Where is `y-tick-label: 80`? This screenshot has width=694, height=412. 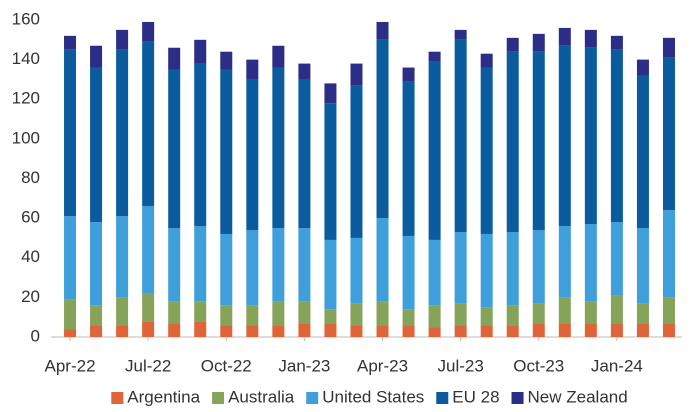 y-tick-label: 80 is located at coordinates (30, 177).